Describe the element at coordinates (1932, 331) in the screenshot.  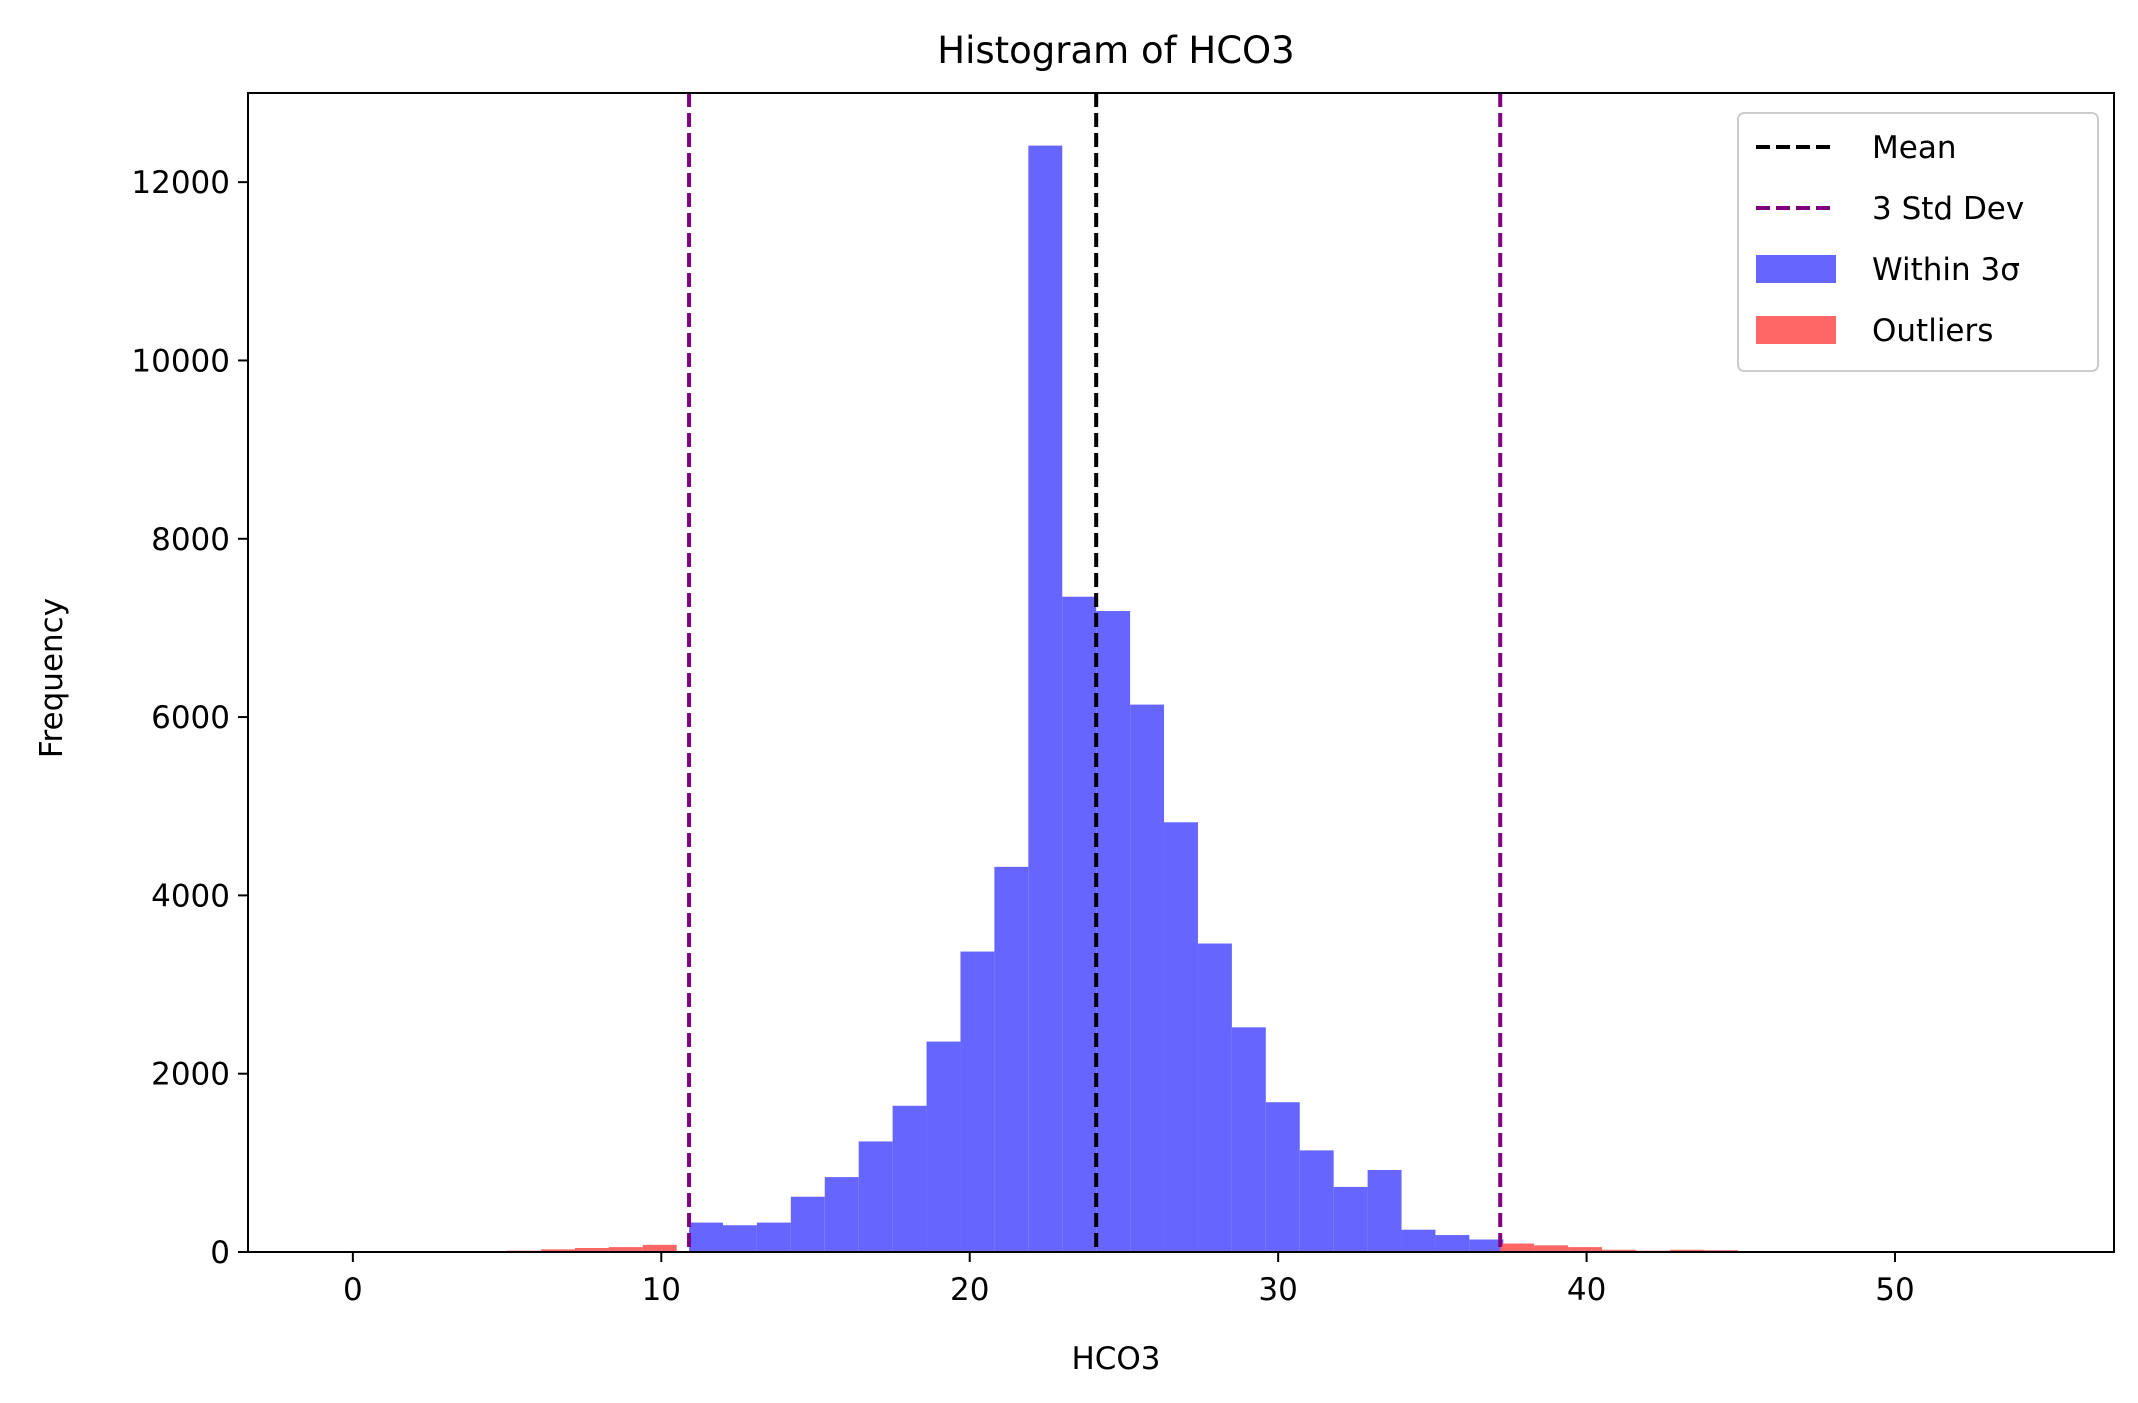
I see `legend-label: Outliers` at that location.